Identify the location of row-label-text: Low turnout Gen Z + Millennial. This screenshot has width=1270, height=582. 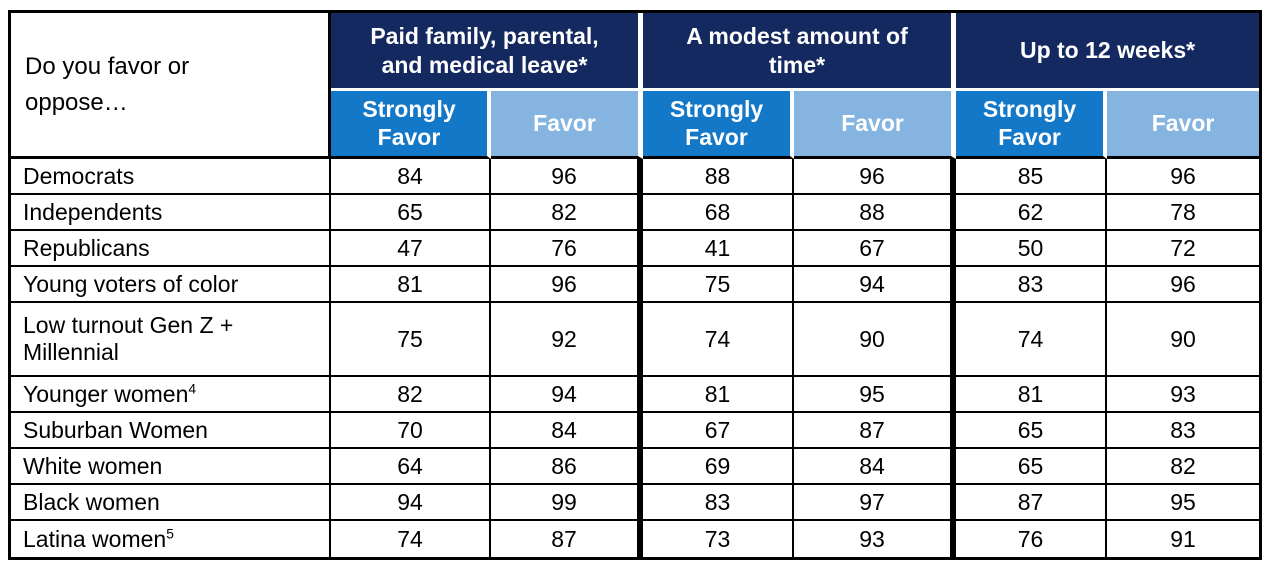
(128, 338).